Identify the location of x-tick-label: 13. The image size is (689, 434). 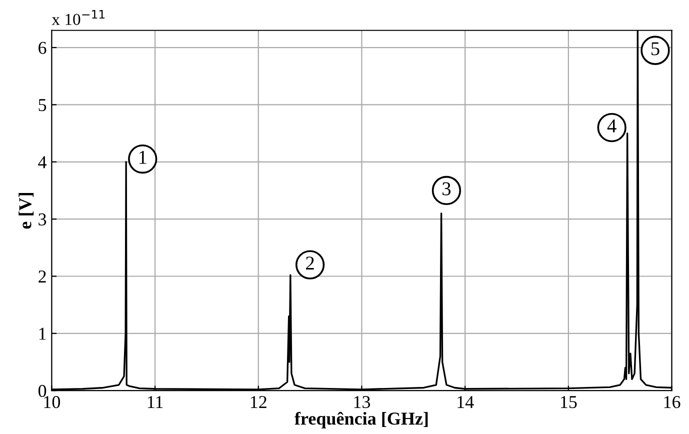
(362, 402).